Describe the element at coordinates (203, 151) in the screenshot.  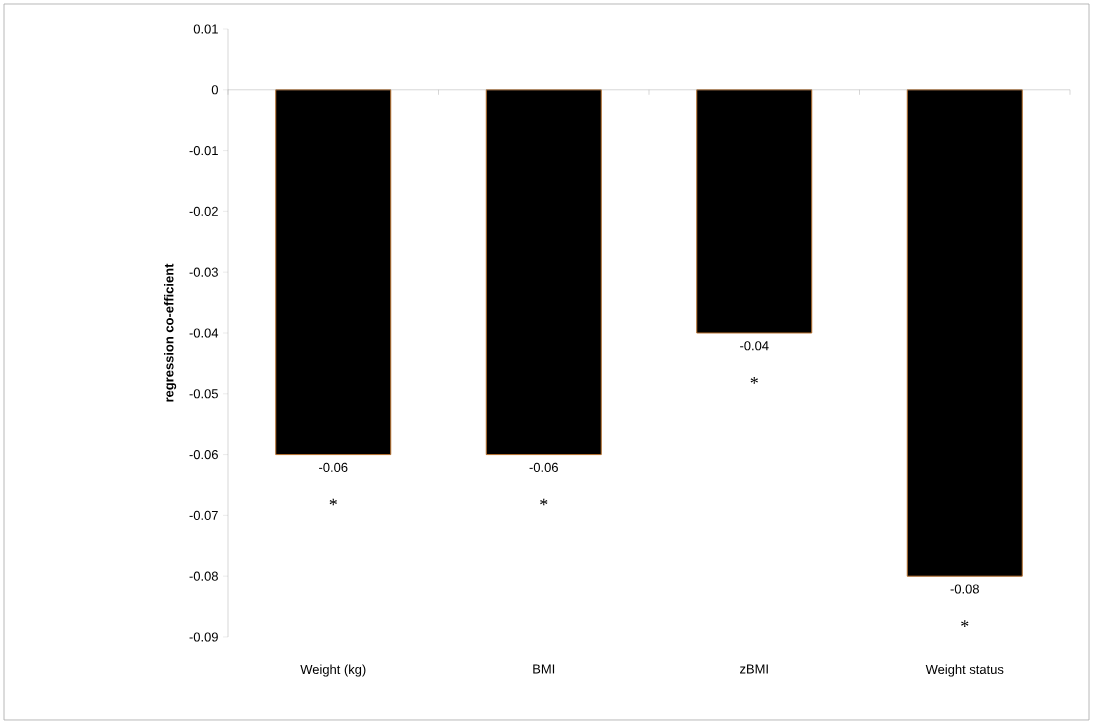
I see `y-tick-label: -0.01` at that location.